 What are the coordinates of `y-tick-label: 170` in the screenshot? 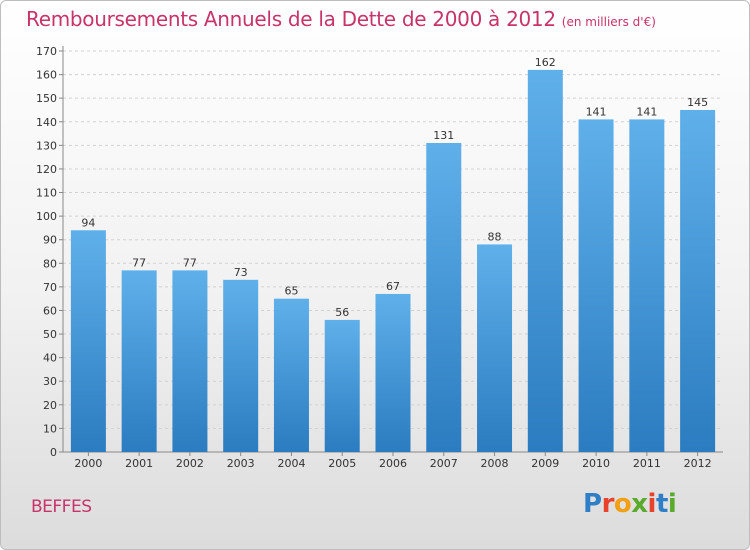 It's located at (46, 51).